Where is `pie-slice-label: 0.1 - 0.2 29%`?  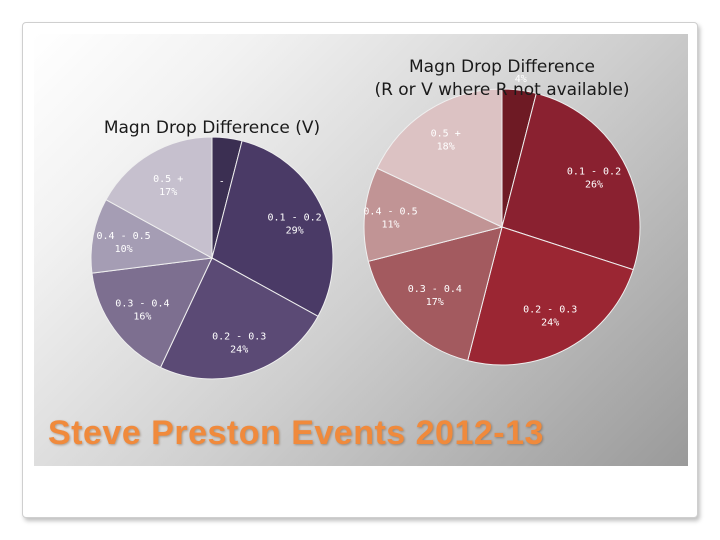 pie-slice-label: 0.1 - 0.2 29% is located at coordinates (295, 224).